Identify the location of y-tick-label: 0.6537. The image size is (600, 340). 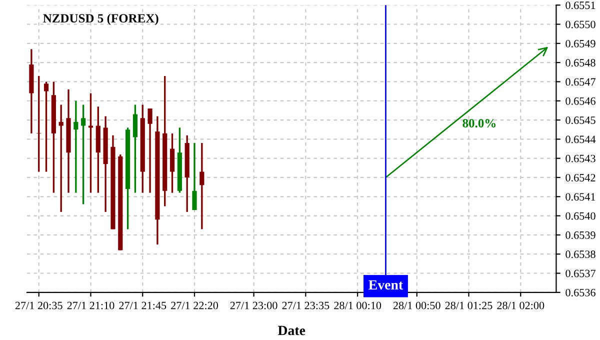
(581, 274).